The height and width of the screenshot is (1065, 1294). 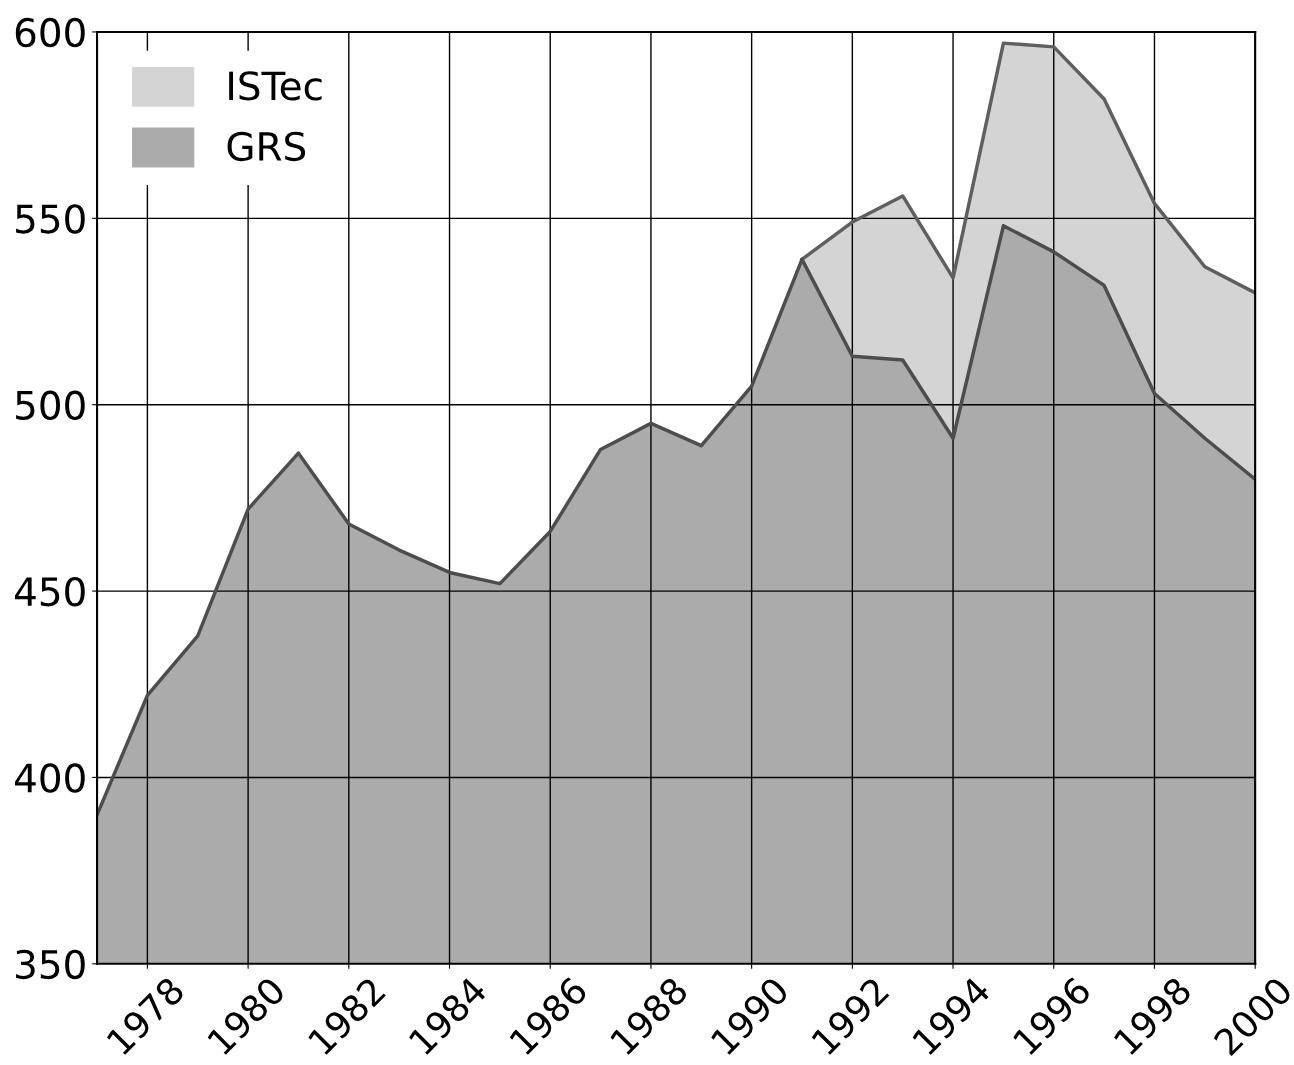 What do you see at coordinates (50, 591) in the screenshot?
I see `y-tick-label: 450` at bounding box center [50, 591].